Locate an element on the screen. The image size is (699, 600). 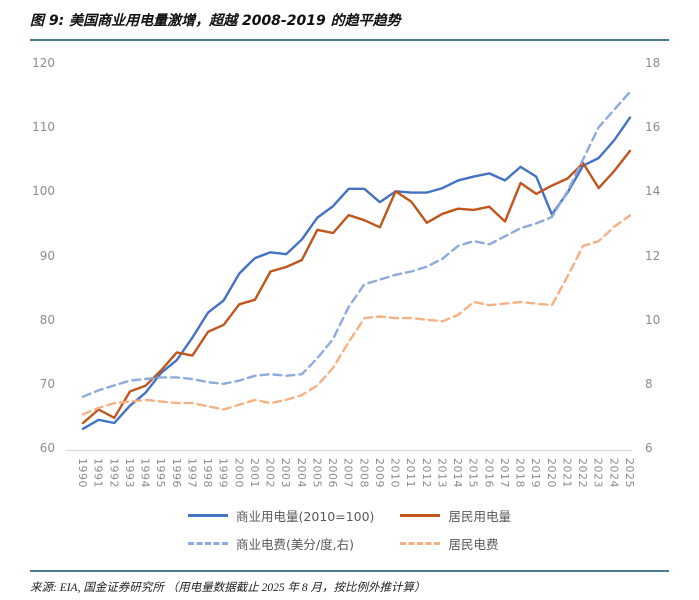
y-axis-tick-right: 6 is located at coordinates (649, 448).